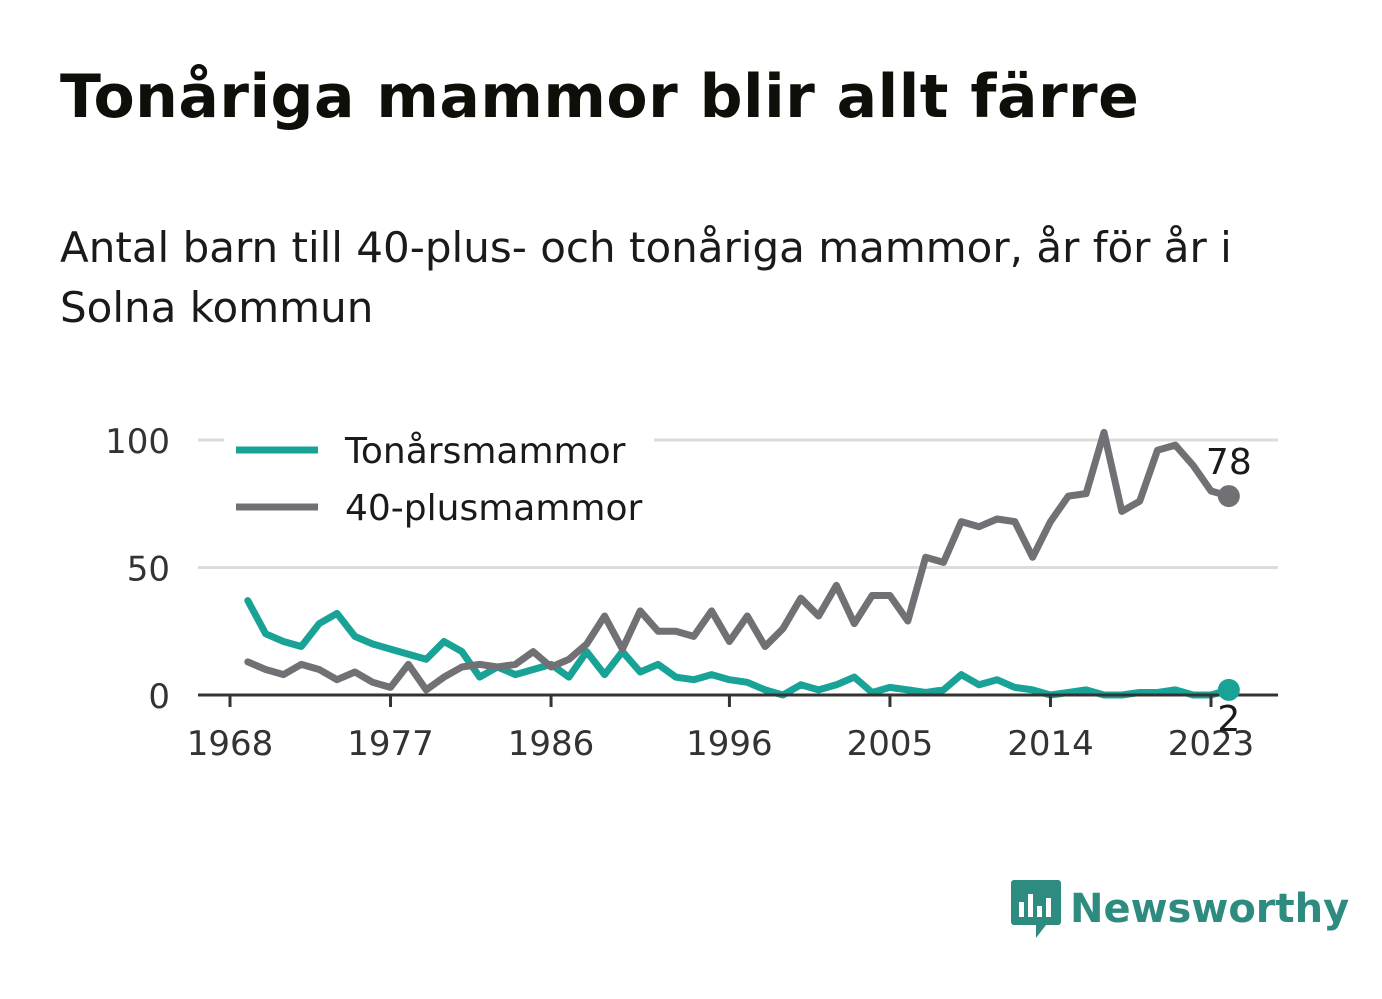 This screenshot has height=999, width=1382. I want to click on x-tick-label: 1968, so click(230, 744).